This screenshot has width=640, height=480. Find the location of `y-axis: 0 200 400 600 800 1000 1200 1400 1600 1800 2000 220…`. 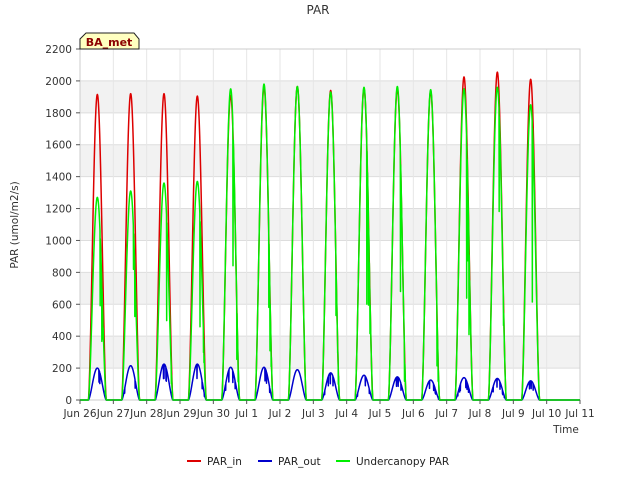

y-axis: 0 200 400 600 800 1000 1200 1400 1600 1800 2000 220… is located at coordinates (62, 225).